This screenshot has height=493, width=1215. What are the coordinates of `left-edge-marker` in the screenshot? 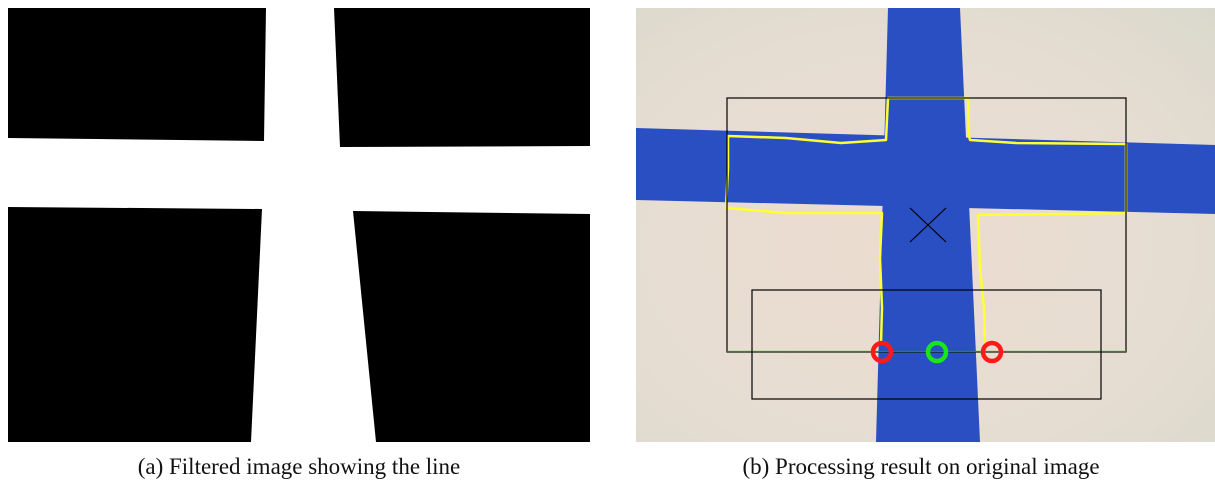 It's located at (882, 352).